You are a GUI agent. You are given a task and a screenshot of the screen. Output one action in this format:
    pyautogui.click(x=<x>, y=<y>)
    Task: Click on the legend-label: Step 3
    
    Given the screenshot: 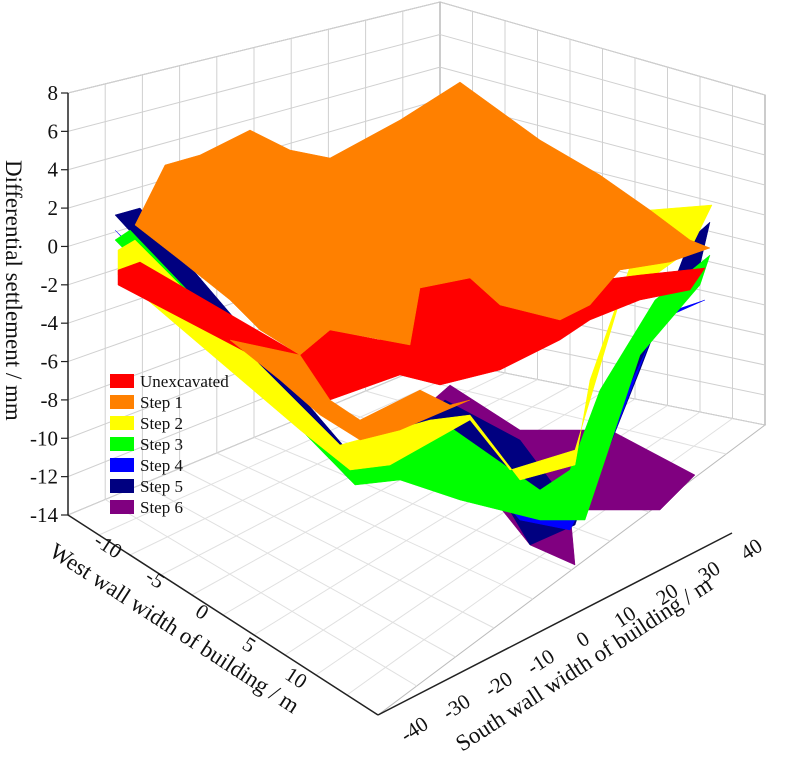 What is the action you would take?
    pyautogui.click(x=161, y=444)
    